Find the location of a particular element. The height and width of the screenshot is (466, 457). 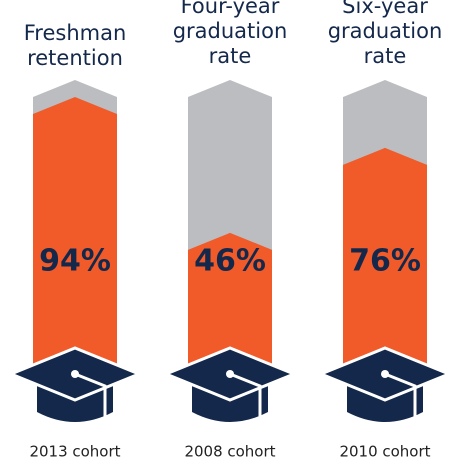

value-label: 76% is located at coordinates (385, 261).